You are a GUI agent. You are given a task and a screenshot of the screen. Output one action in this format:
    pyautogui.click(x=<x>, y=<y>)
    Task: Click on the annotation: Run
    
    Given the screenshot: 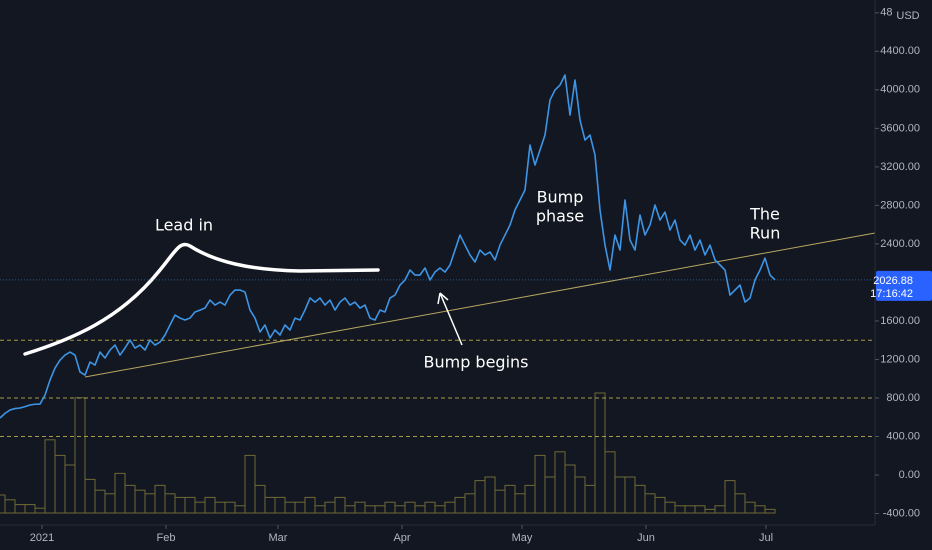 What is the action you would take?
    pyautogui.click(x=765, y=233)
    